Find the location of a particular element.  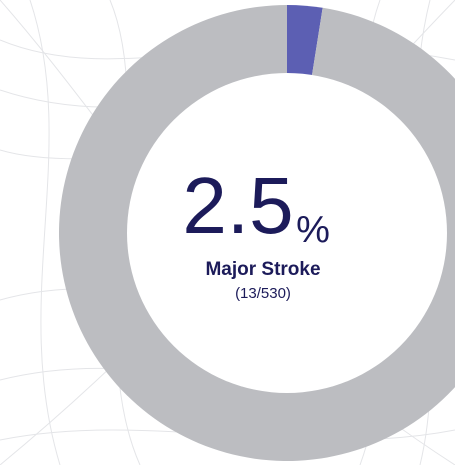

center-value: 2.5 is located at coordinates (237, 205).